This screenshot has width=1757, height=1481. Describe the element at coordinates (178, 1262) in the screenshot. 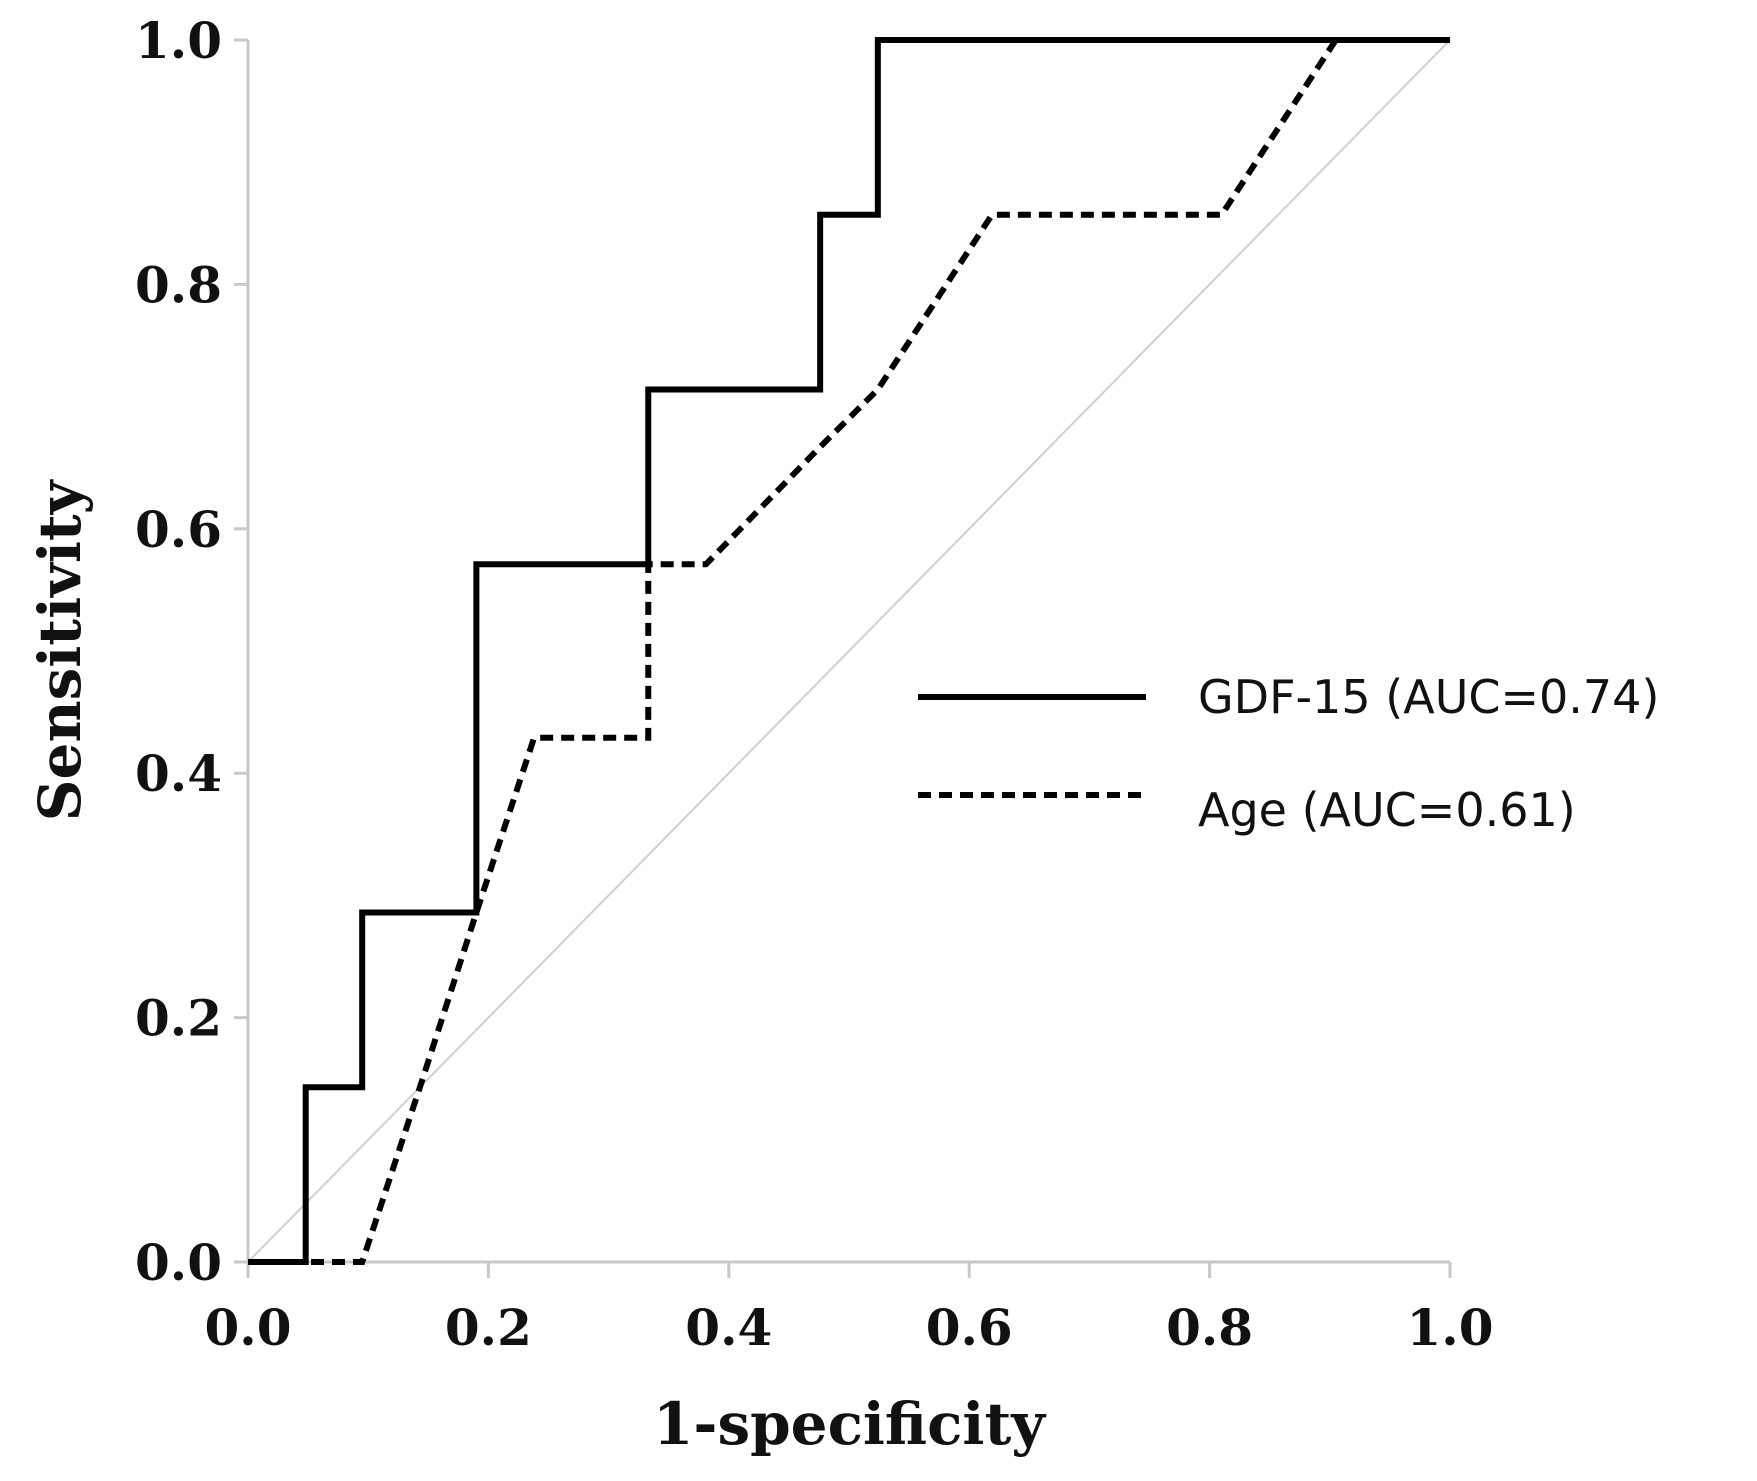

I see `y-tick-label: 0.0` at that location.